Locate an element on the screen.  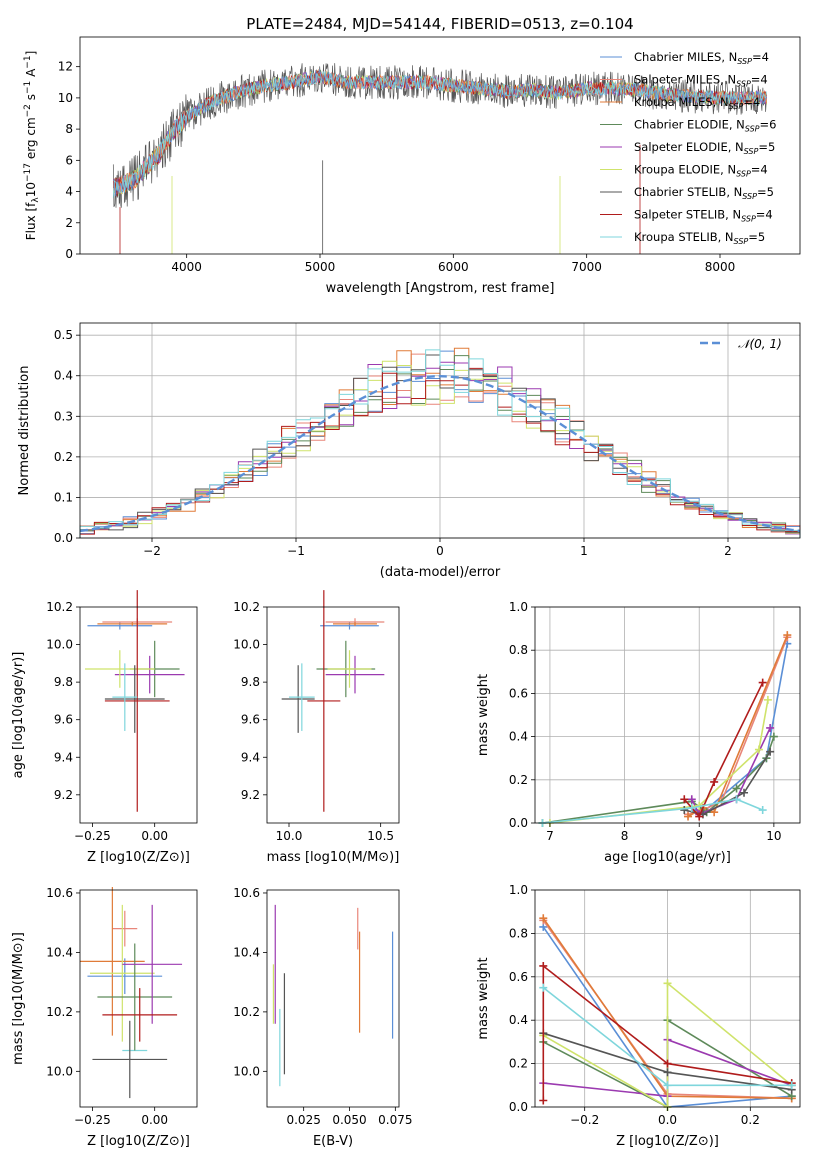
x-tick-label: −1 is located at coordinates (296, 551).